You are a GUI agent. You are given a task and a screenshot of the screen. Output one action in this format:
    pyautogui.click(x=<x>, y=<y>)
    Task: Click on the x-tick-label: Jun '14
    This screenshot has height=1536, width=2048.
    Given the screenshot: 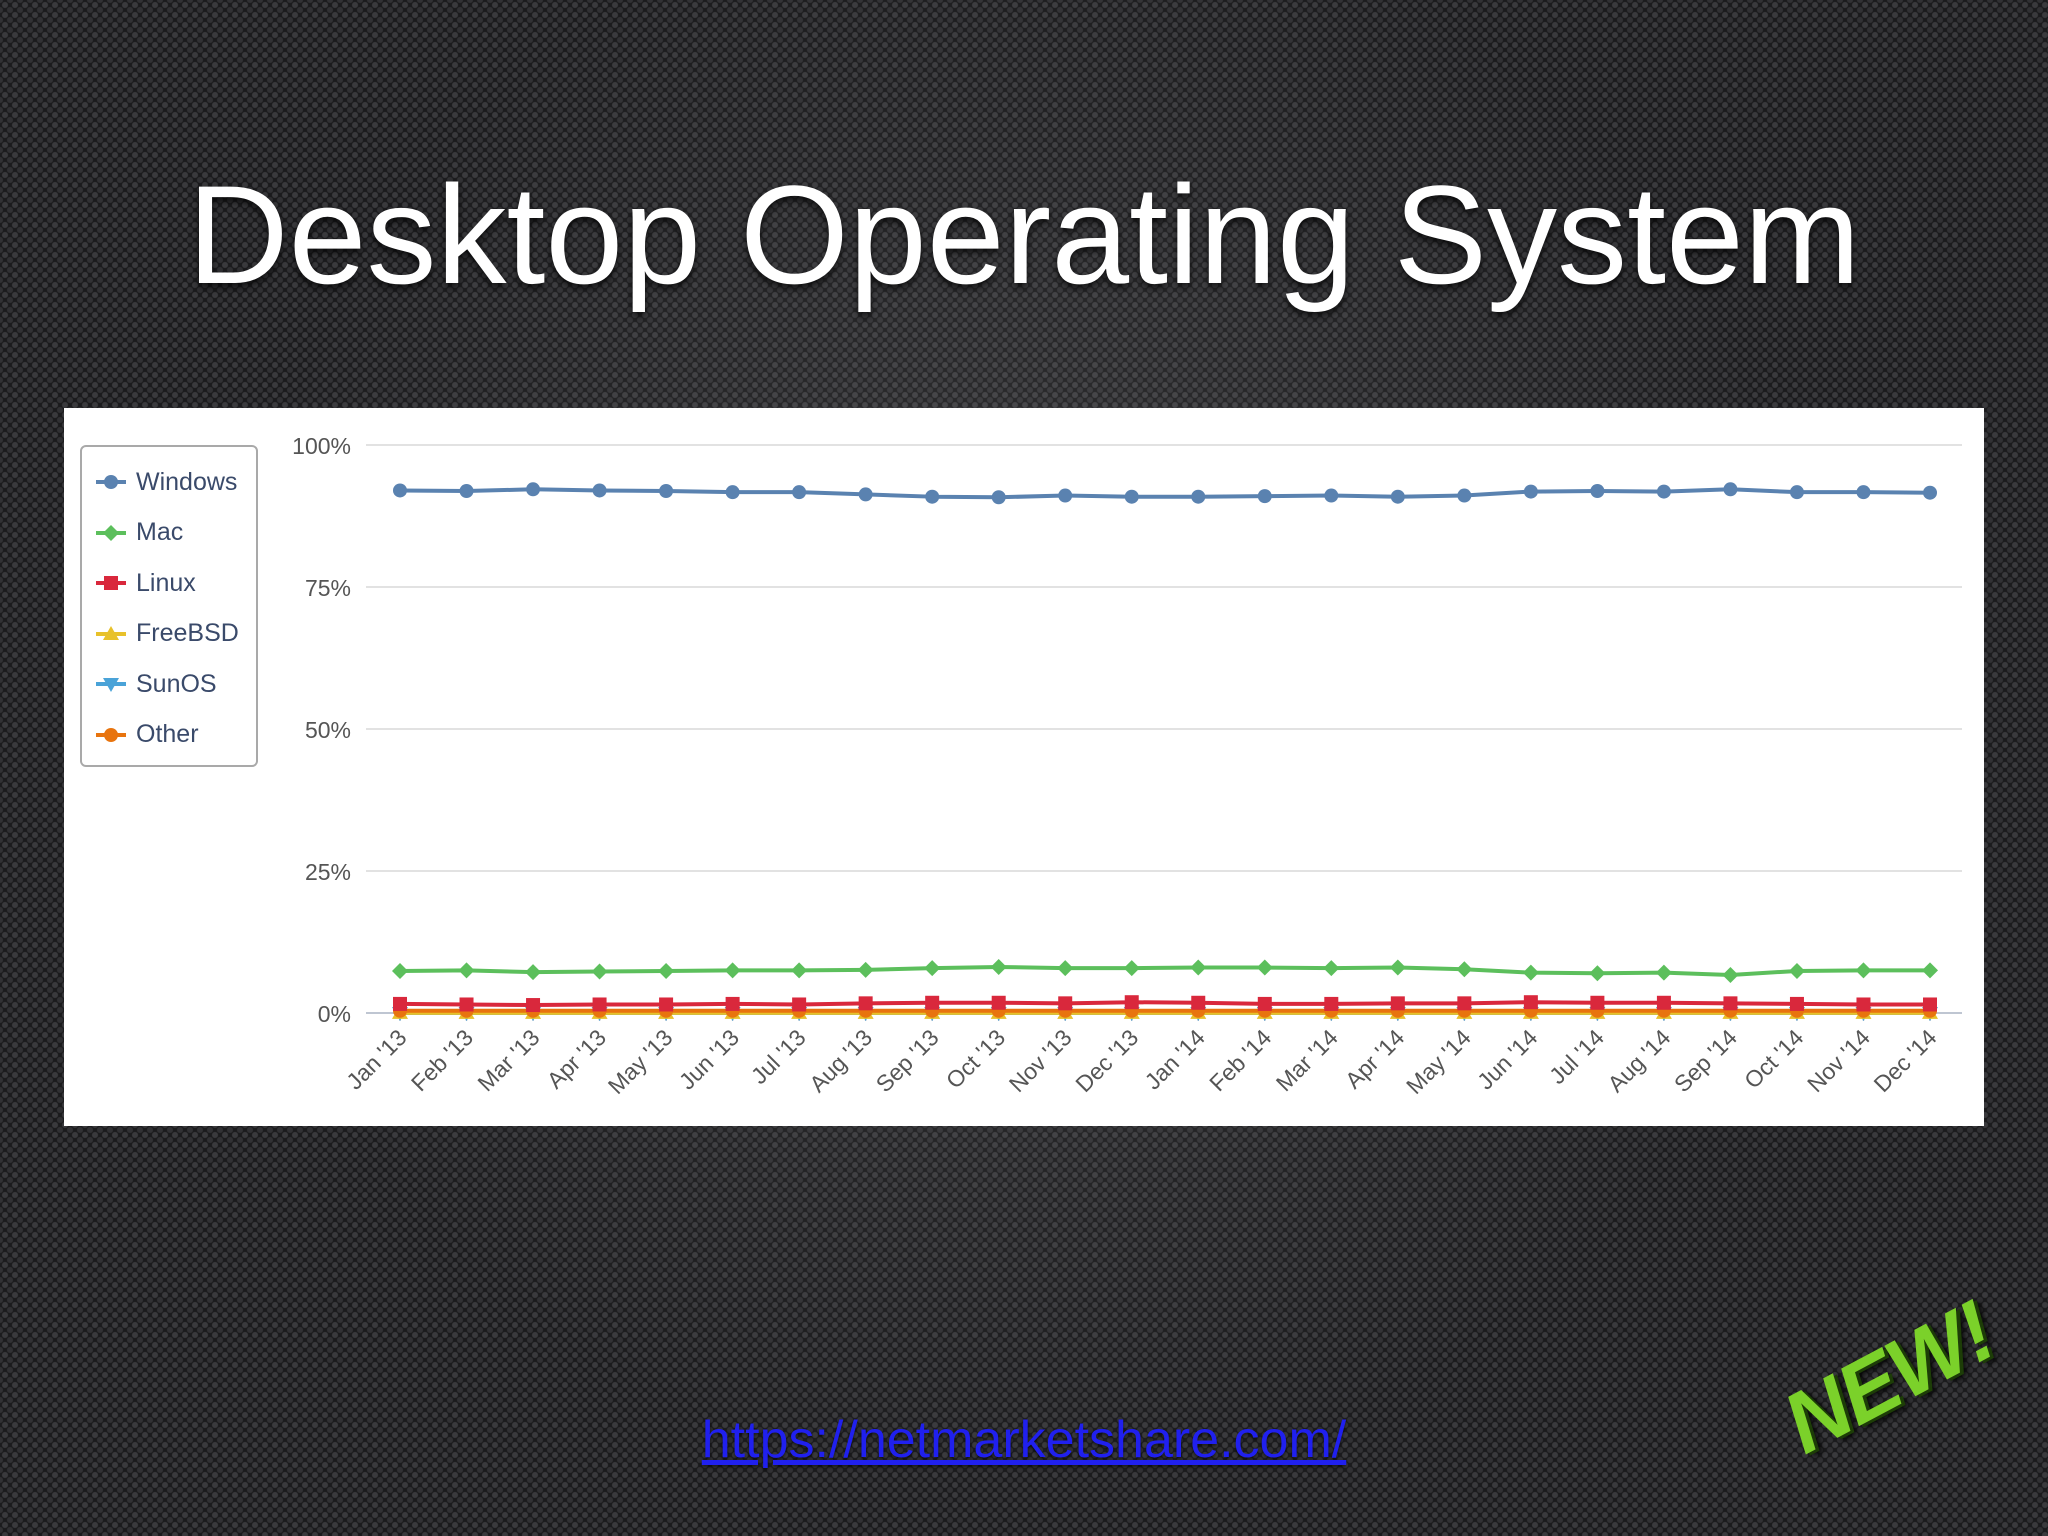 What is the action you would take?
    pyautogui.click(x=1507, y=1059)
    